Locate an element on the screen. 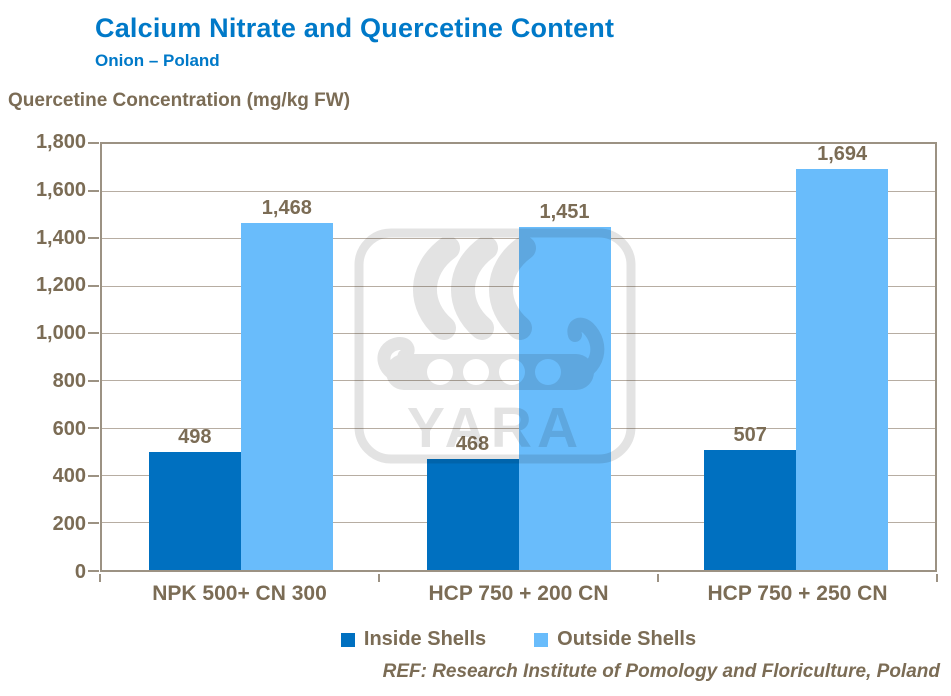 The image size is (951, 696). bar-value-label: 507 is located at coordinates (750, 435).